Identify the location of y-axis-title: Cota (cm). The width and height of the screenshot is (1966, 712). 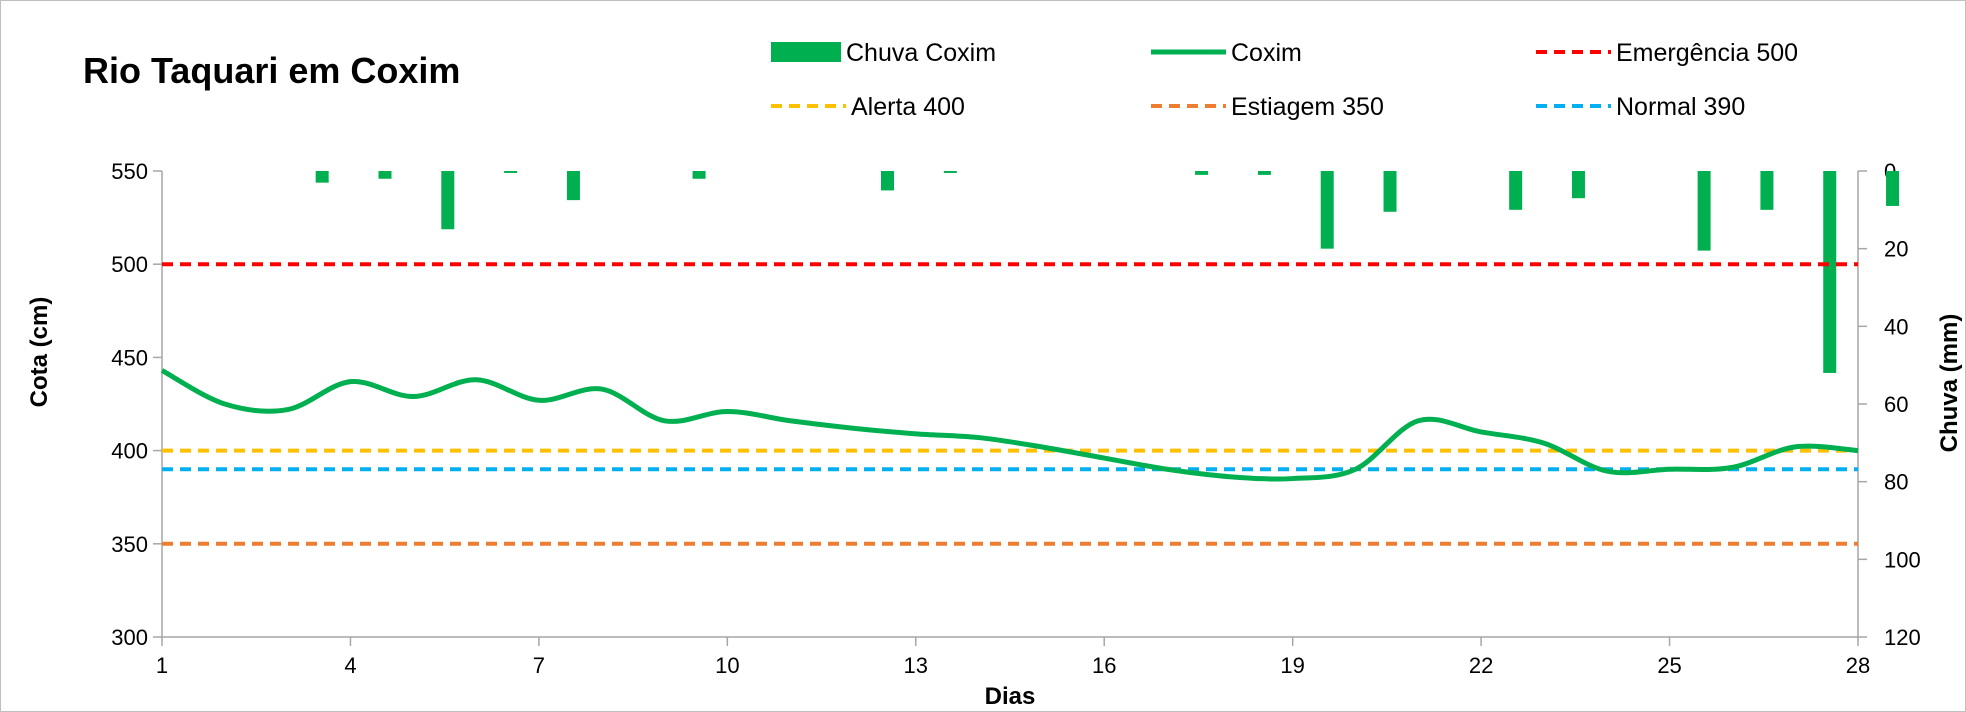
(39, 352).